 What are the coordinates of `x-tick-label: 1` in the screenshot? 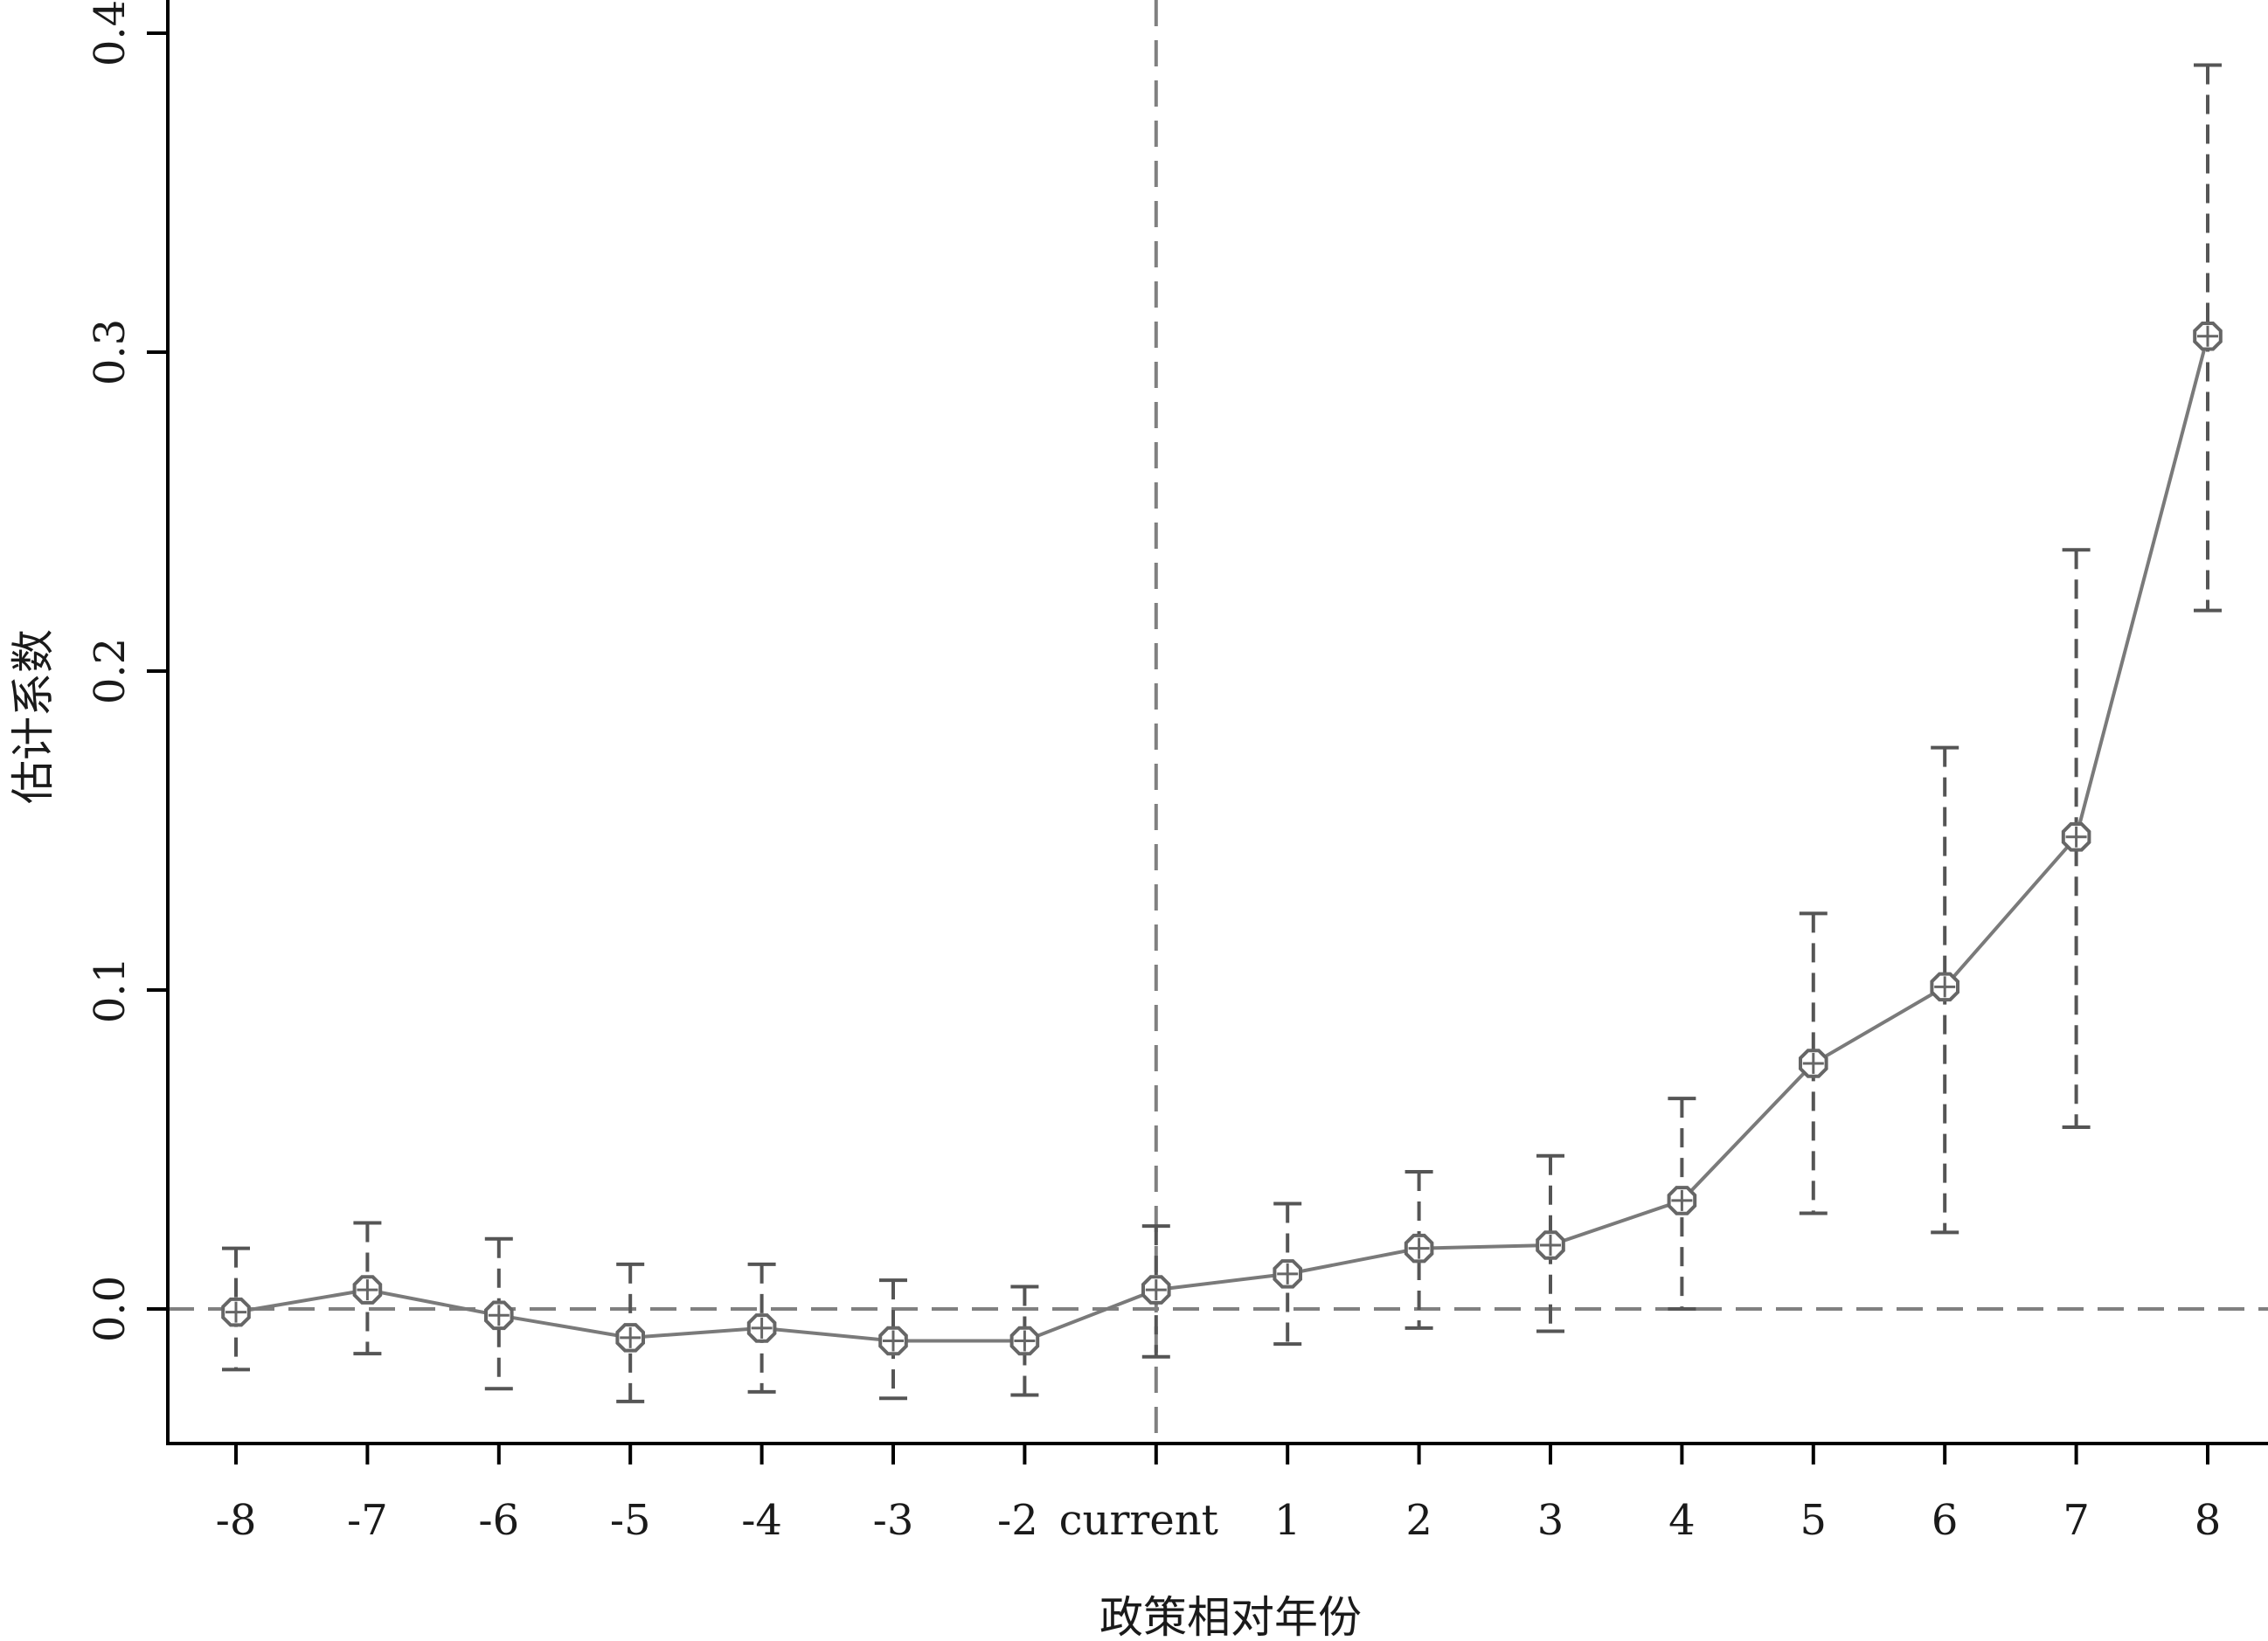 It's located at (1287, 1520).